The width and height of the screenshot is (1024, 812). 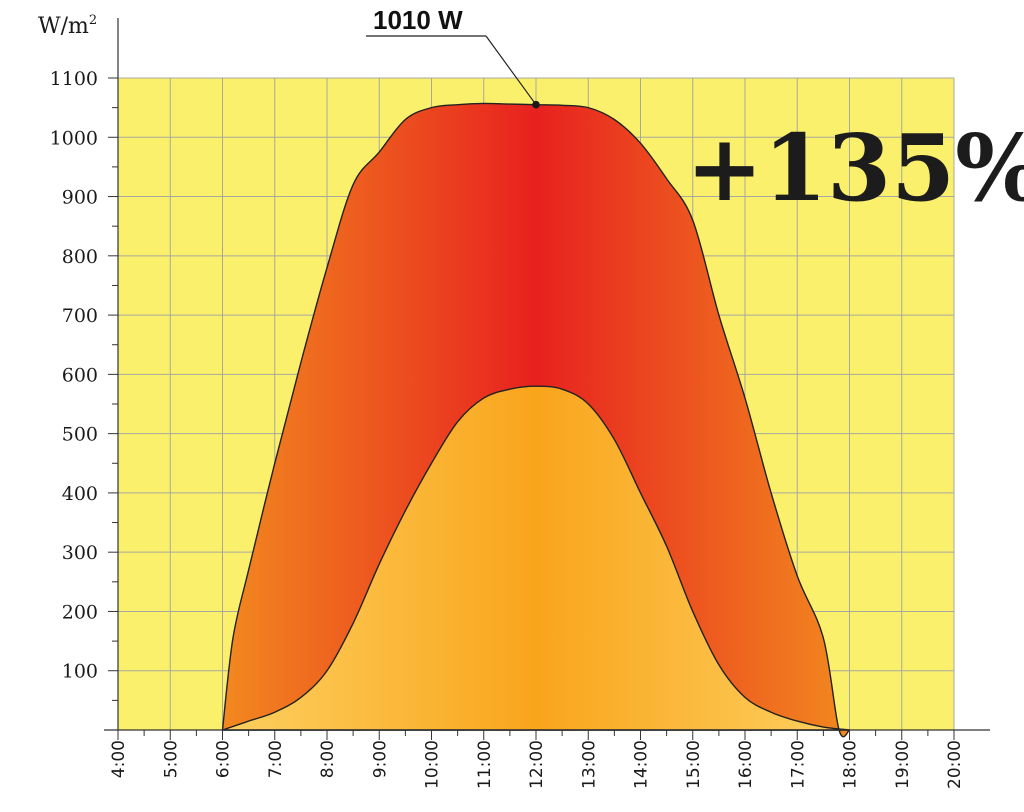 What do you see at coordinates (418, 20) in the screenshot?
I see `peak-label: 1010 W` at bounding box center [418, 20].